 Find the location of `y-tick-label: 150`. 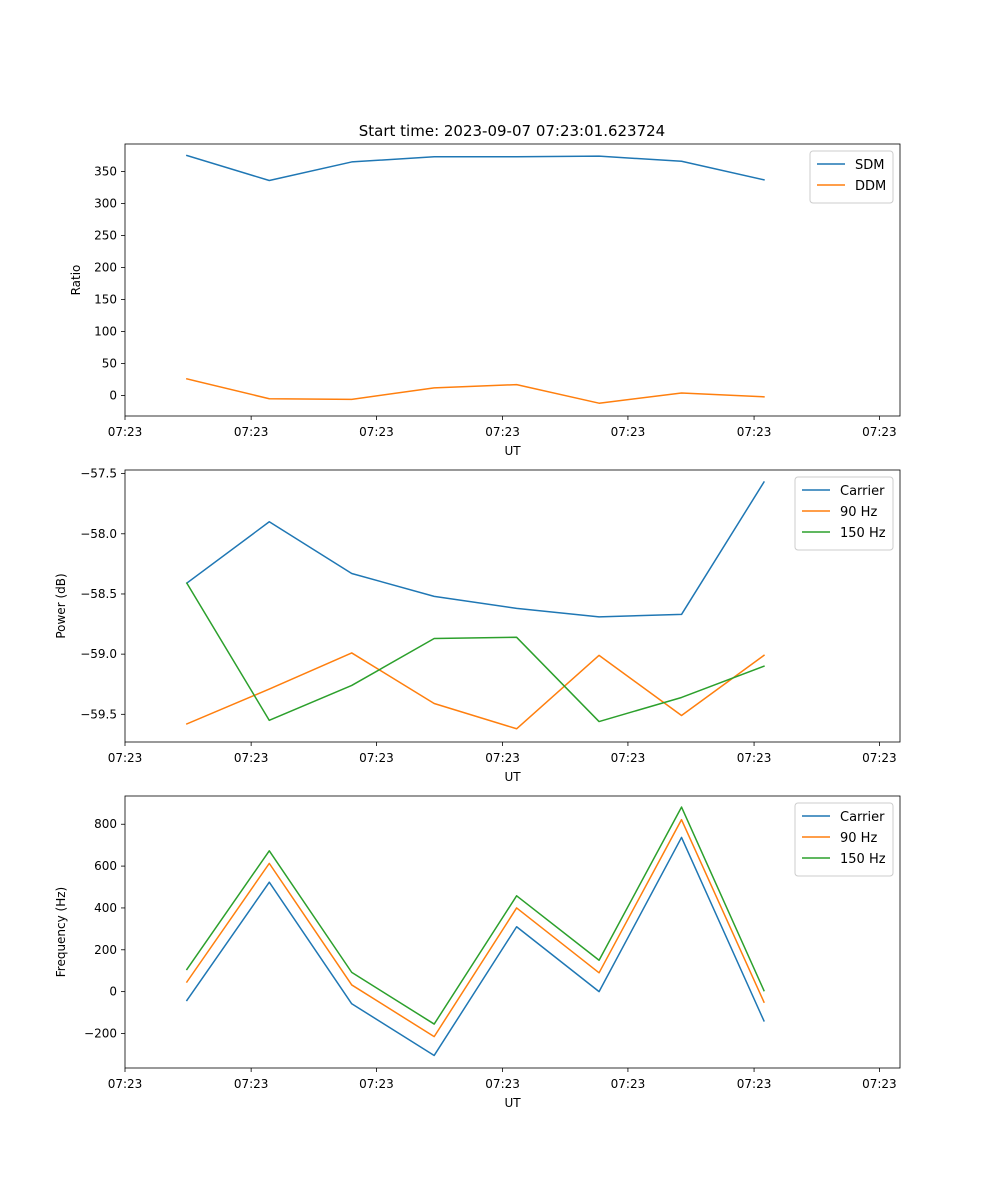

y-tick-label: 150 is located at coordinates (105, 300).